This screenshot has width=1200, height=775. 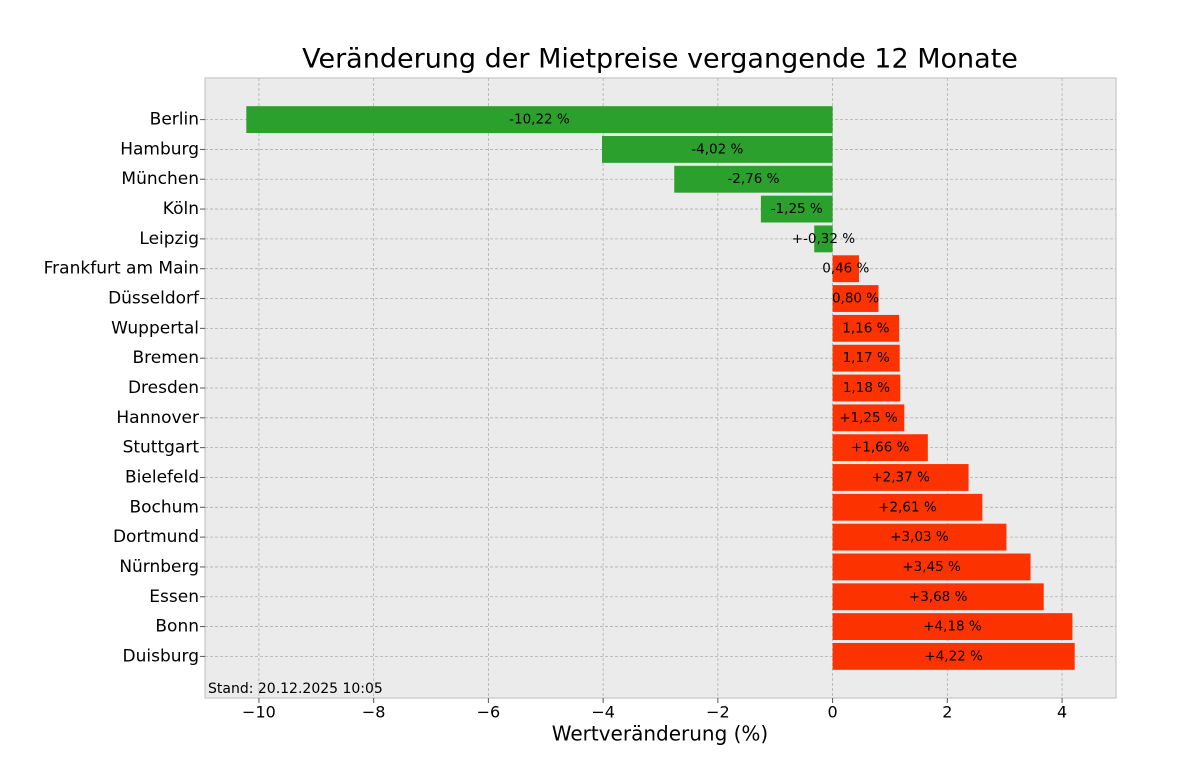 I want to click on y-tick-label: Duisburg, so click(x=161, y=656).